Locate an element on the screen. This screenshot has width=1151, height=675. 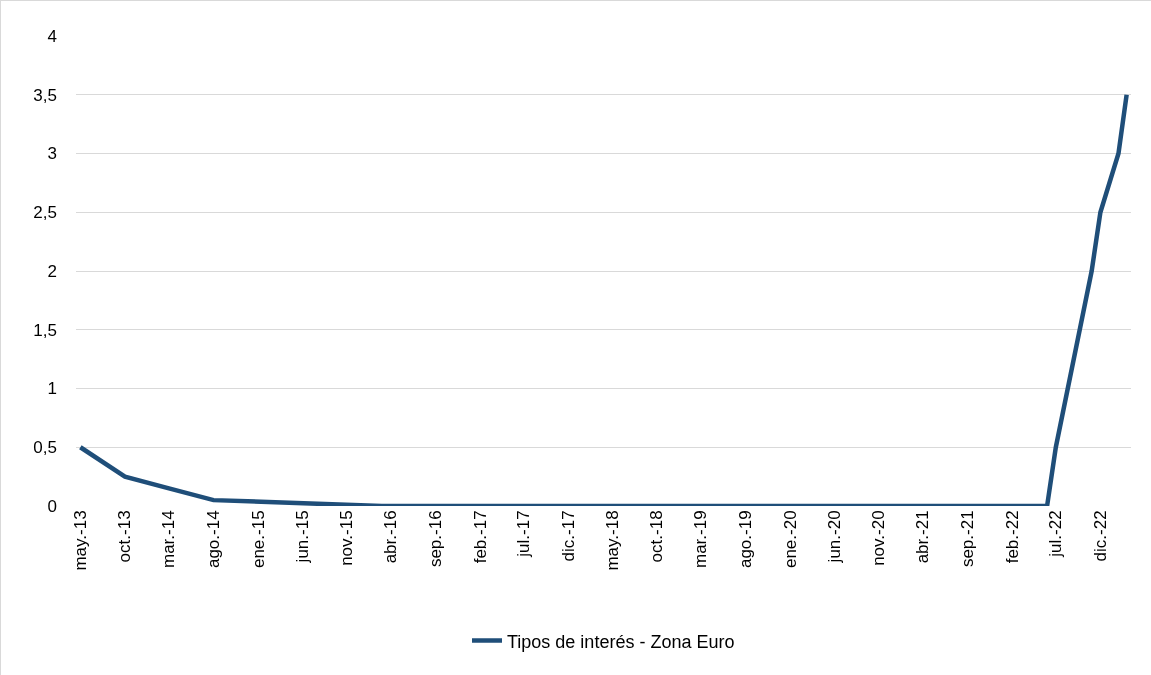
x-tick-label: mar.-19 is located at coordinates (701, 539).